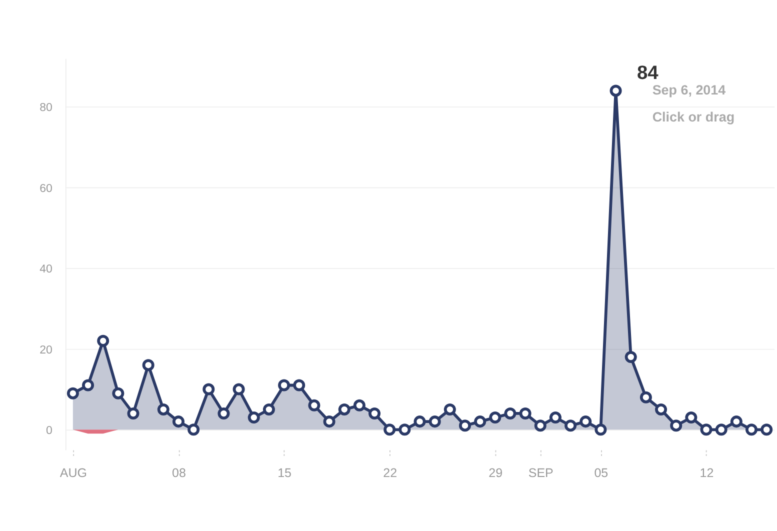 The width and height of the screenshot is (777, 531). I want to click on y-tick-label: 20, so click(46, 350).